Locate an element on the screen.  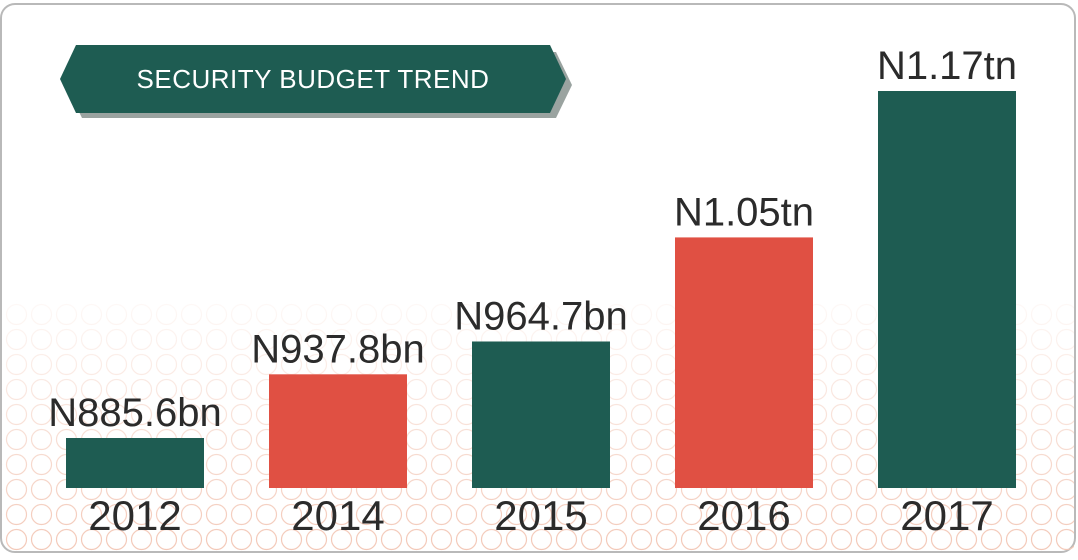
title-banner is located at coordinates (313, 79).